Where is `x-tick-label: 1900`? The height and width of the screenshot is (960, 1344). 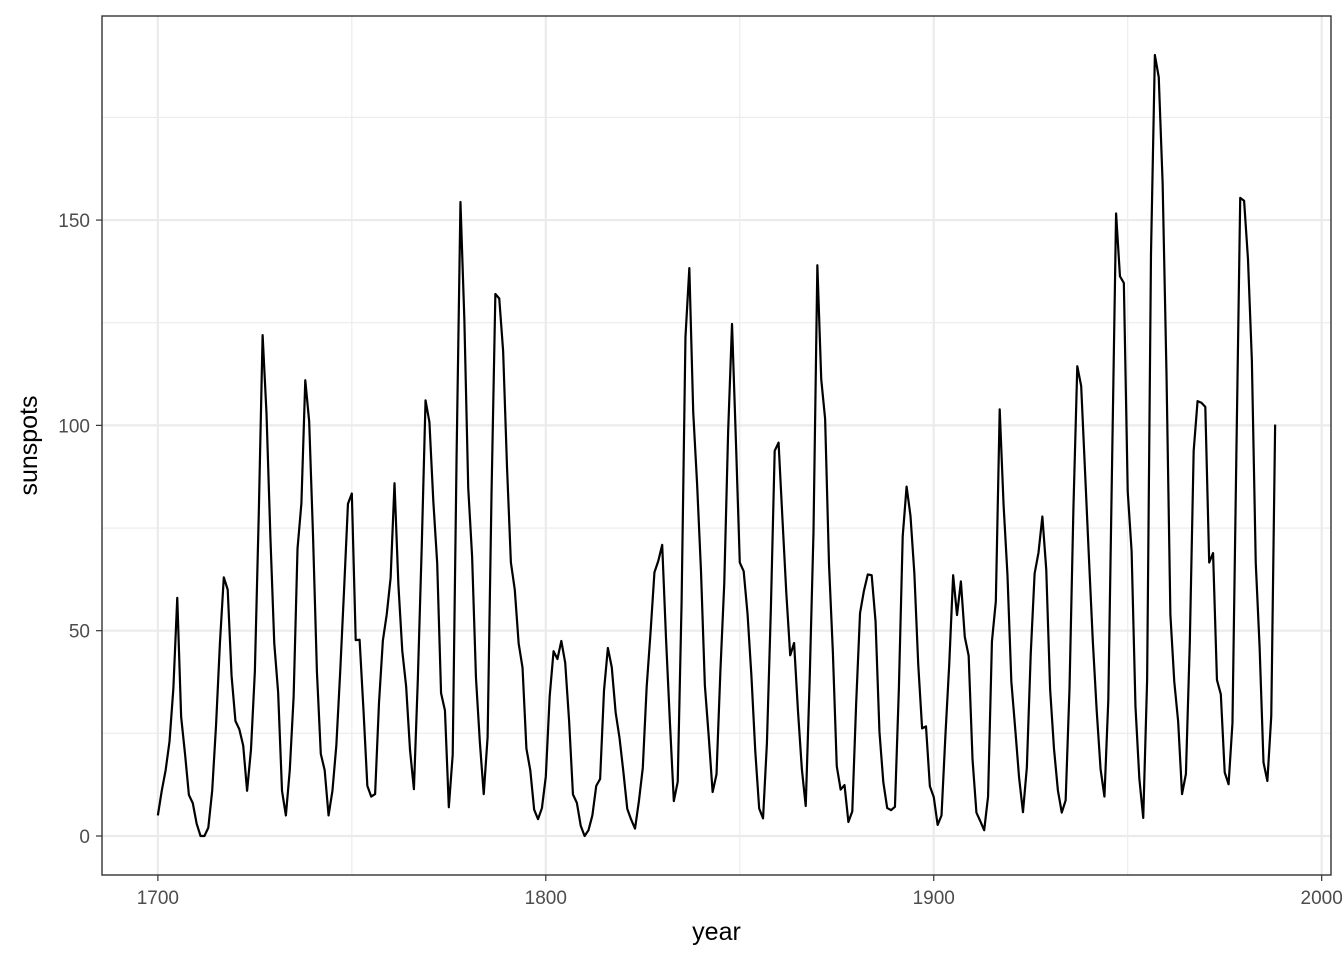
x-tick-label: 1900 is located at coordinates (934, 898).